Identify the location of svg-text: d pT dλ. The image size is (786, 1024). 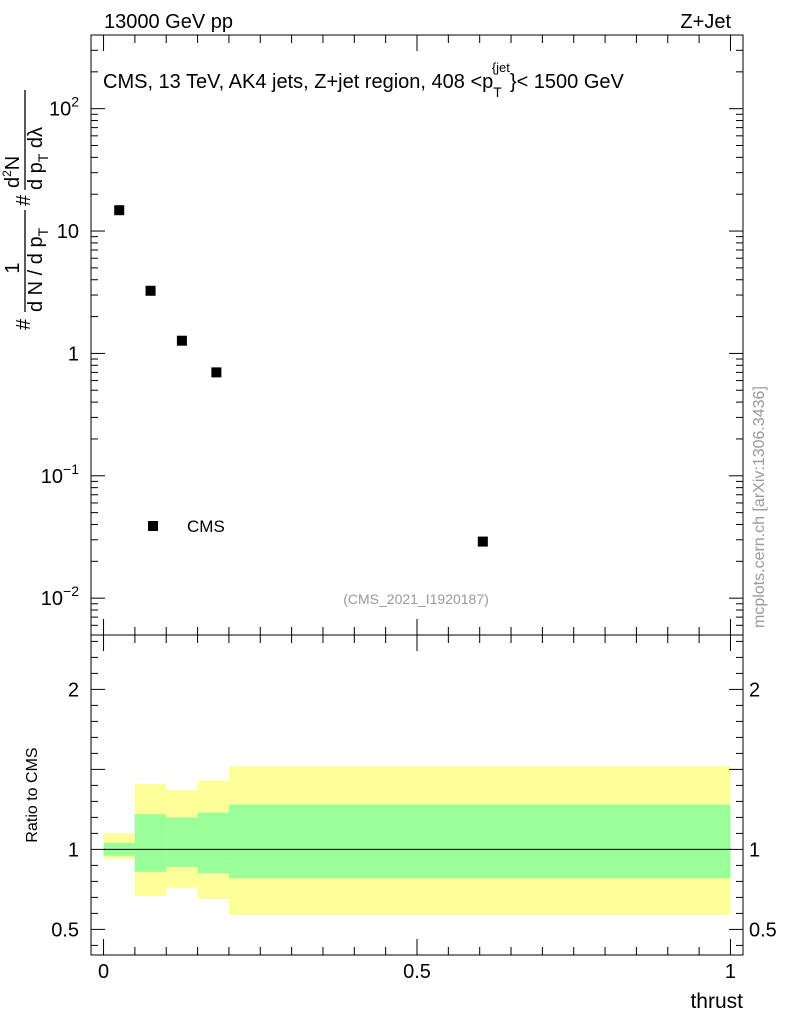
(38, 158).